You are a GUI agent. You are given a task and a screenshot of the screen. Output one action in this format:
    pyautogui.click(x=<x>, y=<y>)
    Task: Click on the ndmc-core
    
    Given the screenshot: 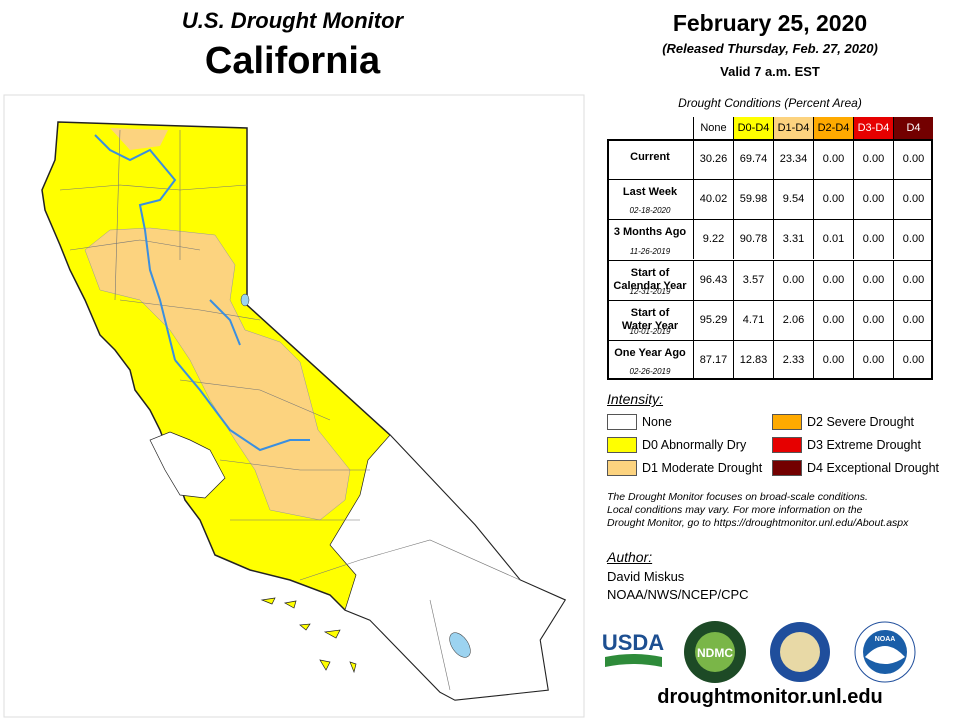 What is the action you would take?
    pyautogui.click(x=715, y=652)
    